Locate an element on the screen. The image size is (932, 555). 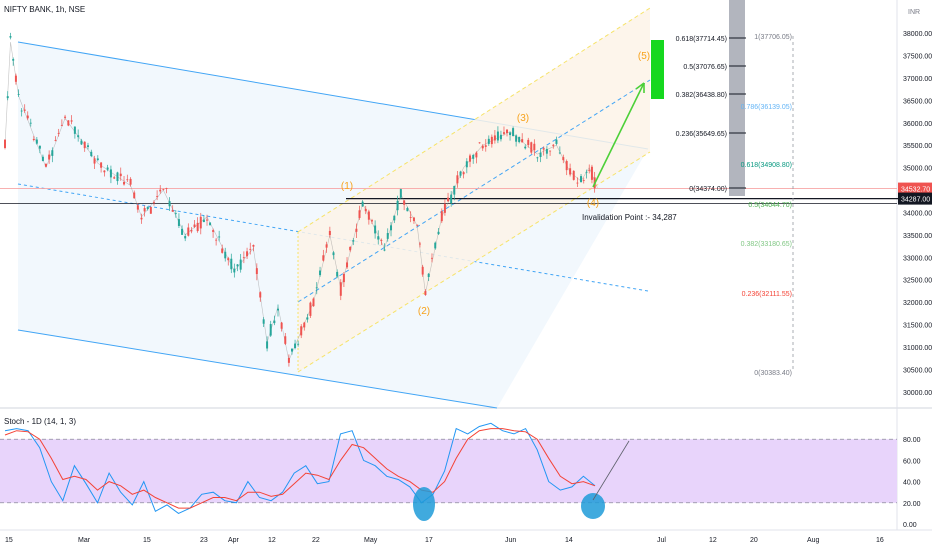
fib-extension-bar is located at coordinates (737, 98).